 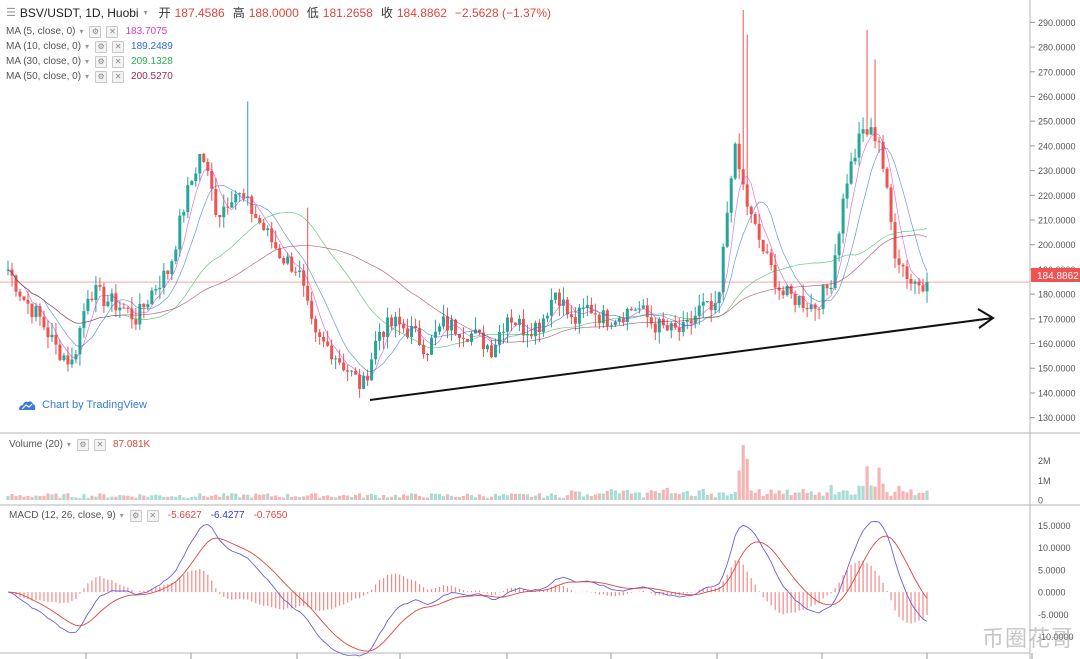 What do you see at coordinates (44, 76) in the screenshot?
I see `ma-label: MA (50, close, 0)` at bounding box center [44, 76].